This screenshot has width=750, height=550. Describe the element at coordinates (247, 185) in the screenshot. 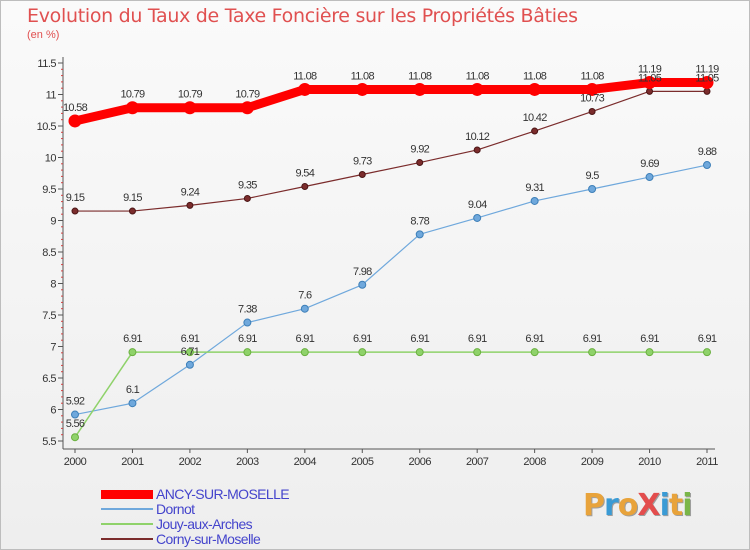

I see `data-label-corny: 9.35` at that location.